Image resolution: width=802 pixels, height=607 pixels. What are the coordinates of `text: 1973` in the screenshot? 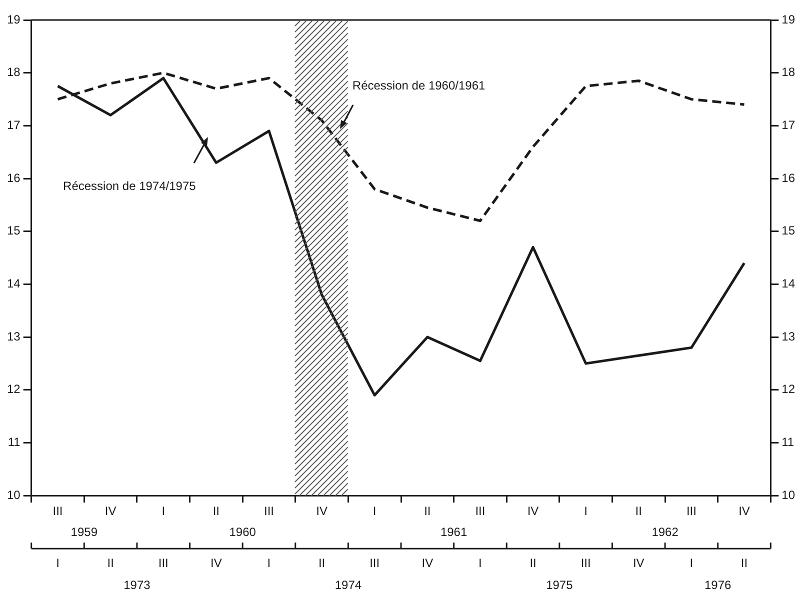 It's located at (137, 585).